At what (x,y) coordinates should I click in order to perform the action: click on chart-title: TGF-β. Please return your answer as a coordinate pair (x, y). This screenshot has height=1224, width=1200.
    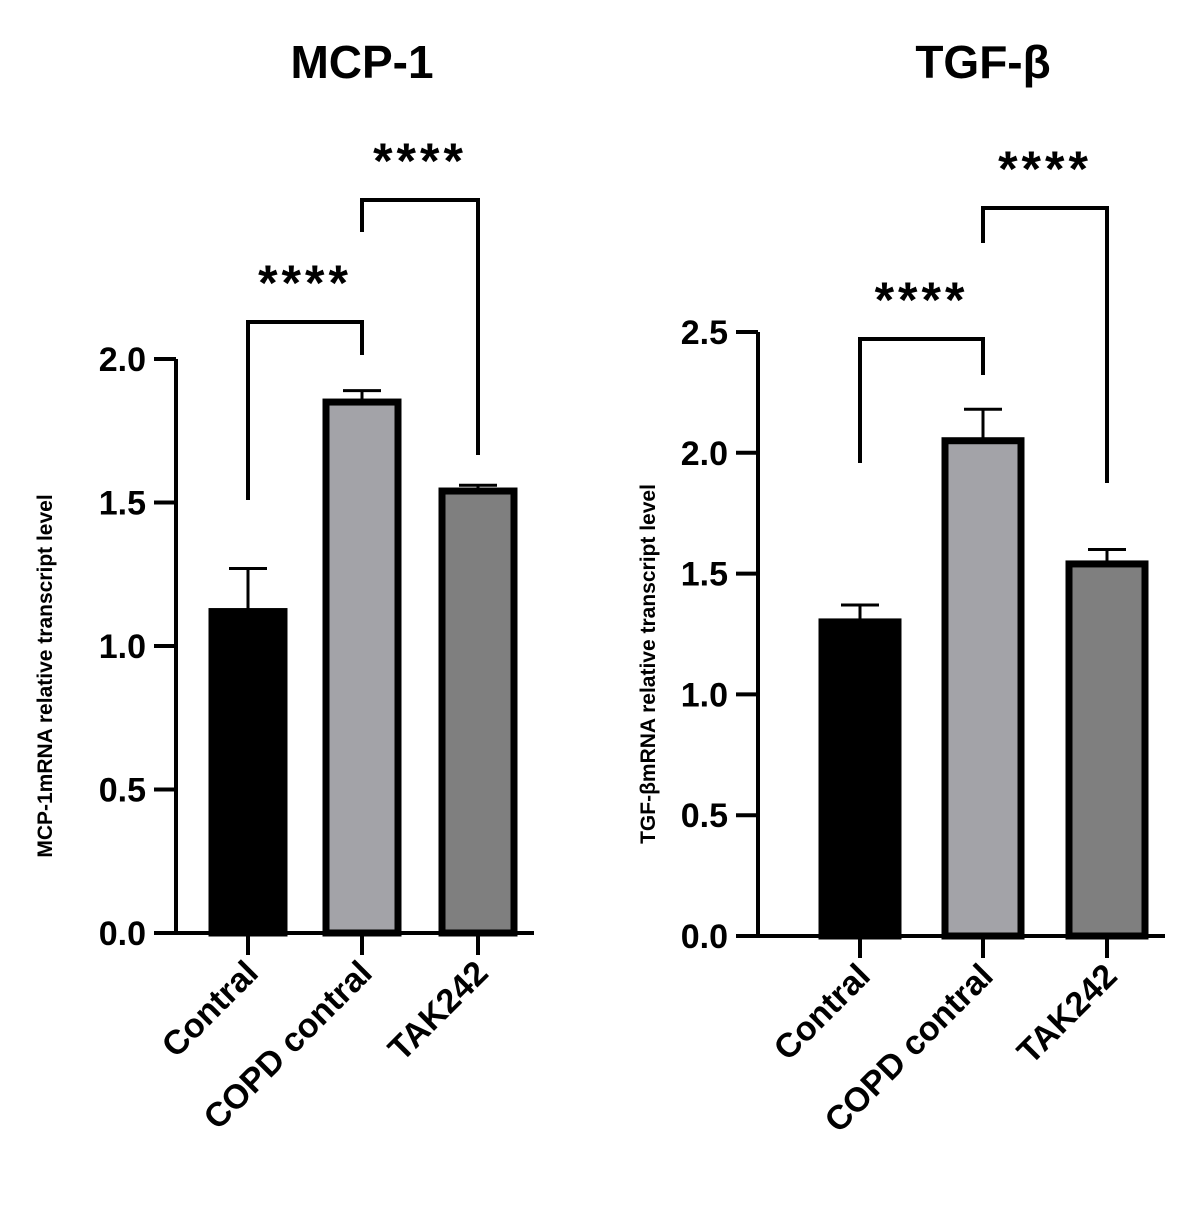
    Looking at the image, I should click on (982, 62).